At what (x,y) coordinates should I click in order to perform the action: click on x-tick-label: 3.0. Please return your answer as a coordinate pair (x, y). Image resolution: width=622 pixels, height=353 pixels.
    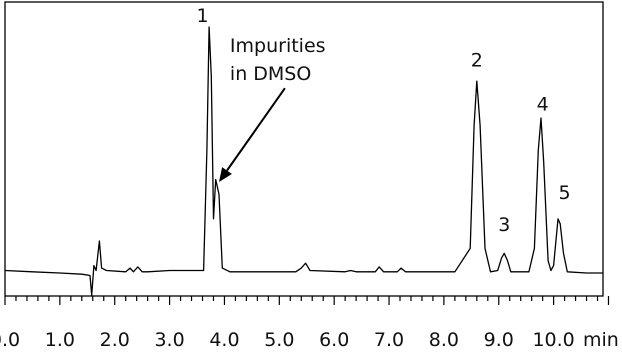
    Looking at the image, I should click on (169, 340).